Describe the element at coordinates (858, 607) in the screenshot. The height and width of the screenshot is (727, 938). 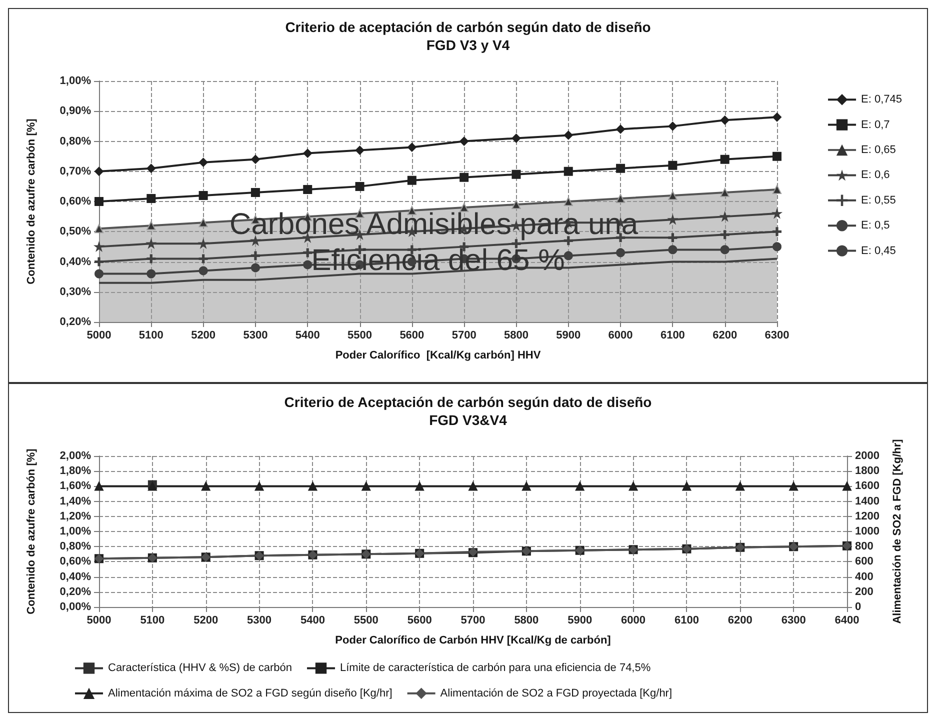
I see `y2-tick-label: 0` at that location.